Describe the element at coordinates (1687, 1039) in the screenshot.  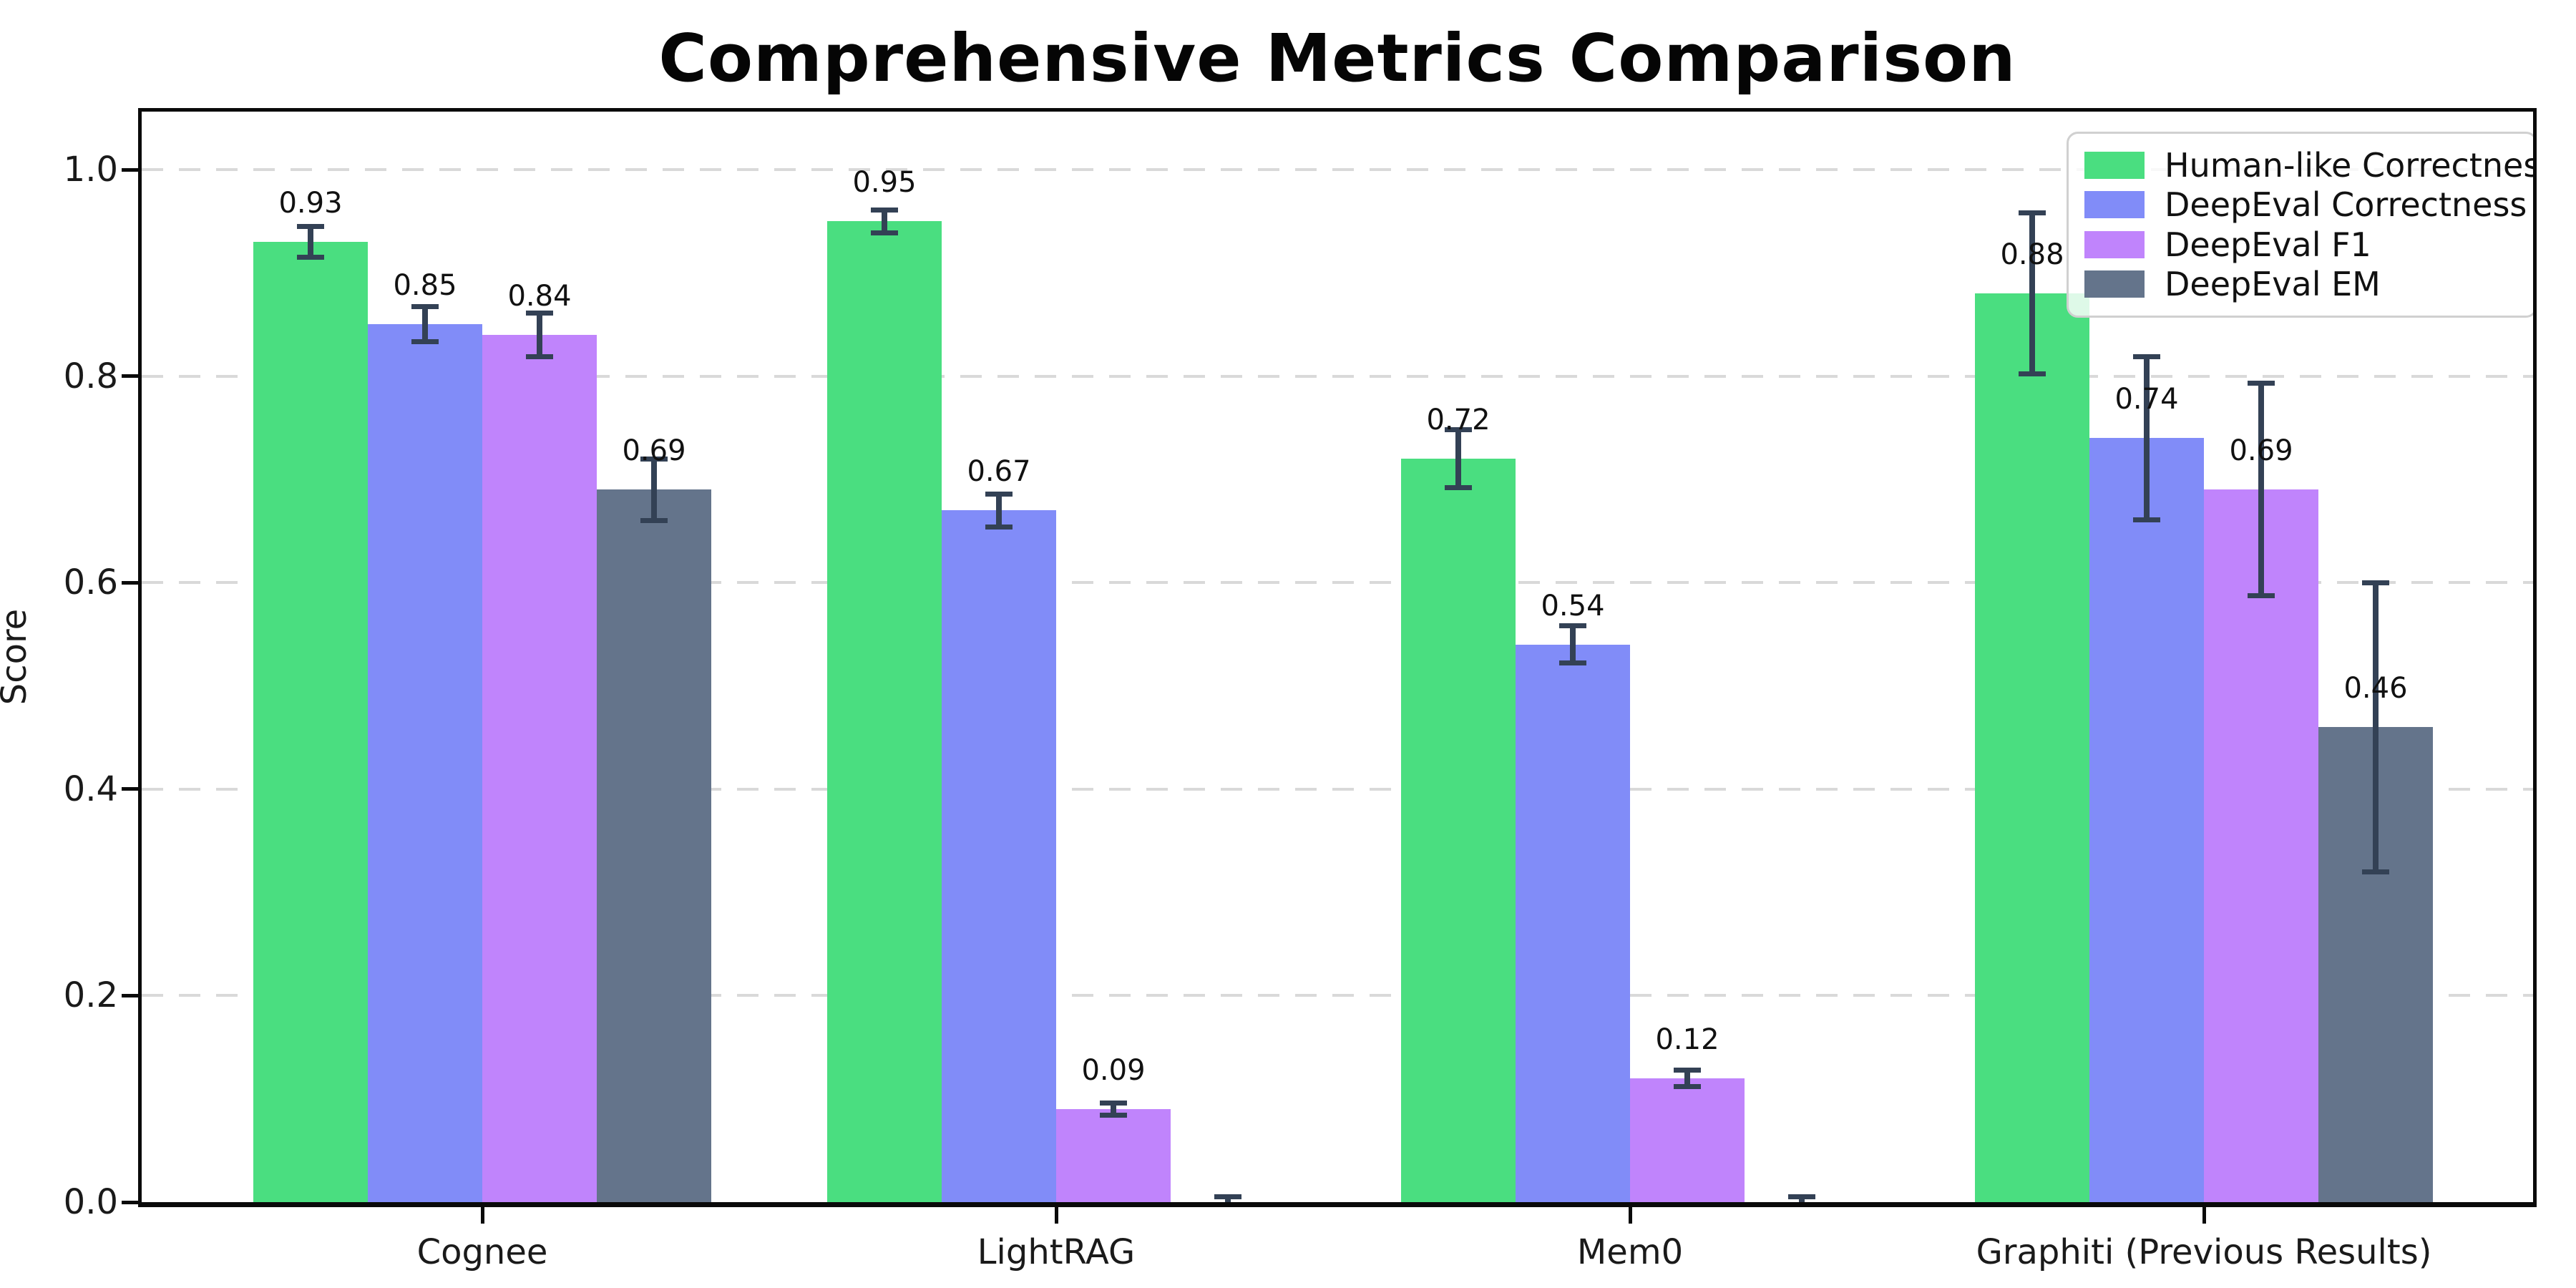
I see `bar-value-label: 0.12` at that location.